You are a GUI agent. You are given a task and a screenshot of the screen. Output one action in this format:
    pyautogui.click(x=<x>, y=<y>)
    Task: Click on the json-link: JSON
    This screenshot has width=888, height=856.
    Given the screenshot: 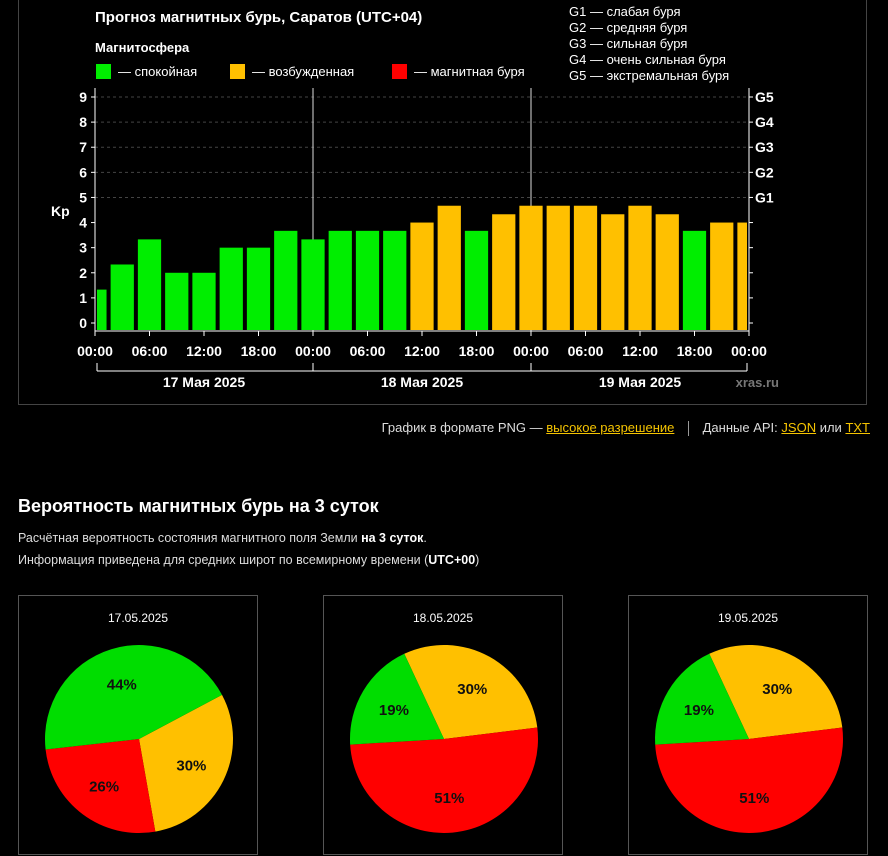 What is the action you would take?
    pyautogui.click(x=799, y=427)
    